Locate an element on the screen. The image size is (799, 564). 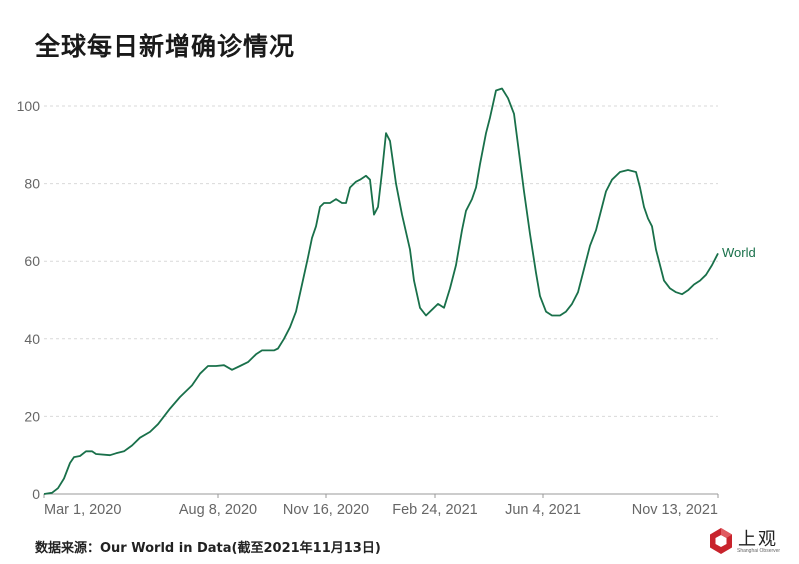
logo-text: 上观 is located at coordinates (758, 539).